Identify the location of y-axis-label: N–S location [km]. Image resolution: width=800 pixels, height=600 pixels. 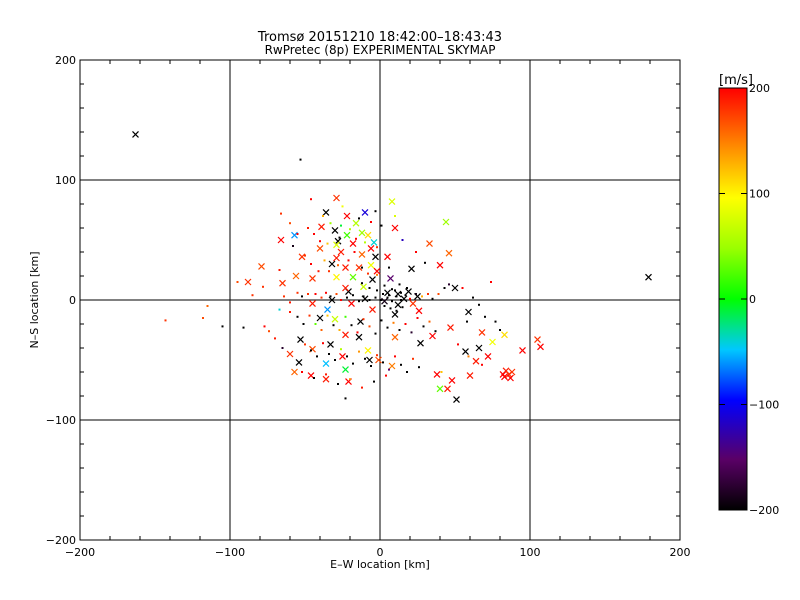
(34, 299).